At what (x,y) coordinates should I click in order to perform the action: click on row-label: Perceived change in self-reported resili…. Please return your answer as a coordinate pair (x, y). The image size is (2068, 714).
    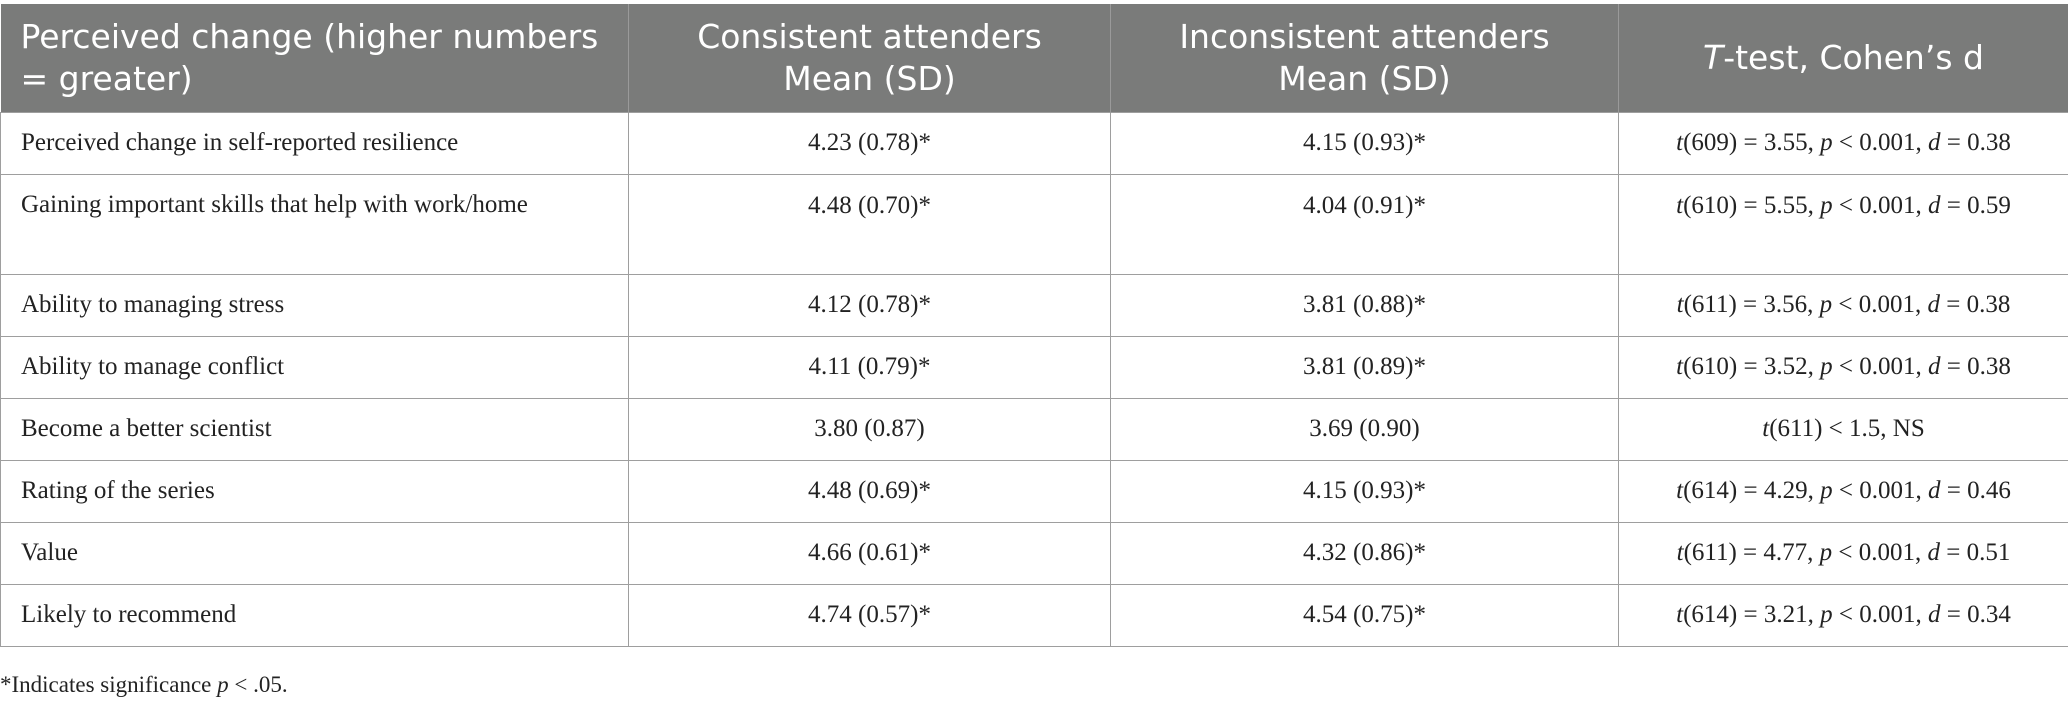
    Looking at the image, I should click on (314, 143).